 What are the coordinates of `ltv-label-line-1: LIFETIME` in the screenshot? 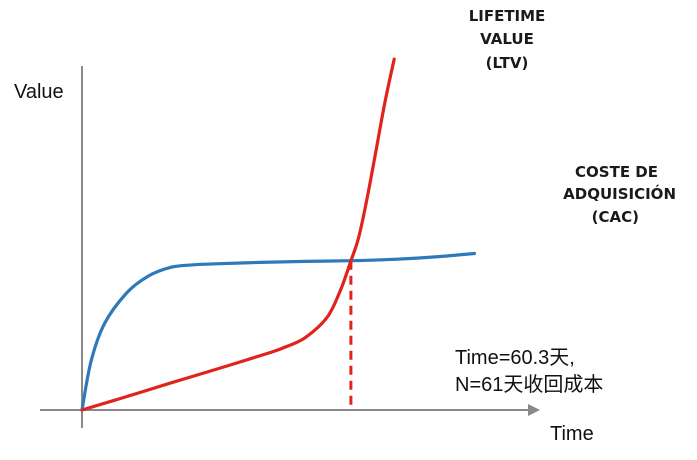 It's located at (507, 16).